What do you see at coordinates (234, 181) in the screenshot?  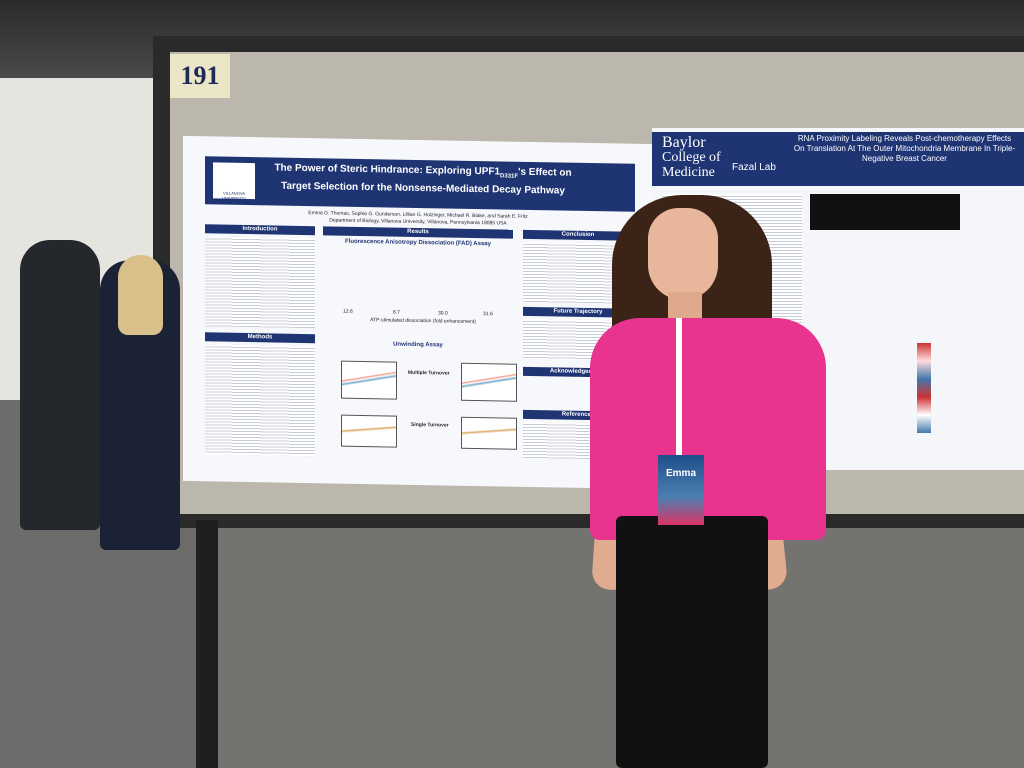 I see `logo: VILLANOVA UNIVERSITY` at bounding box center [234, 181].